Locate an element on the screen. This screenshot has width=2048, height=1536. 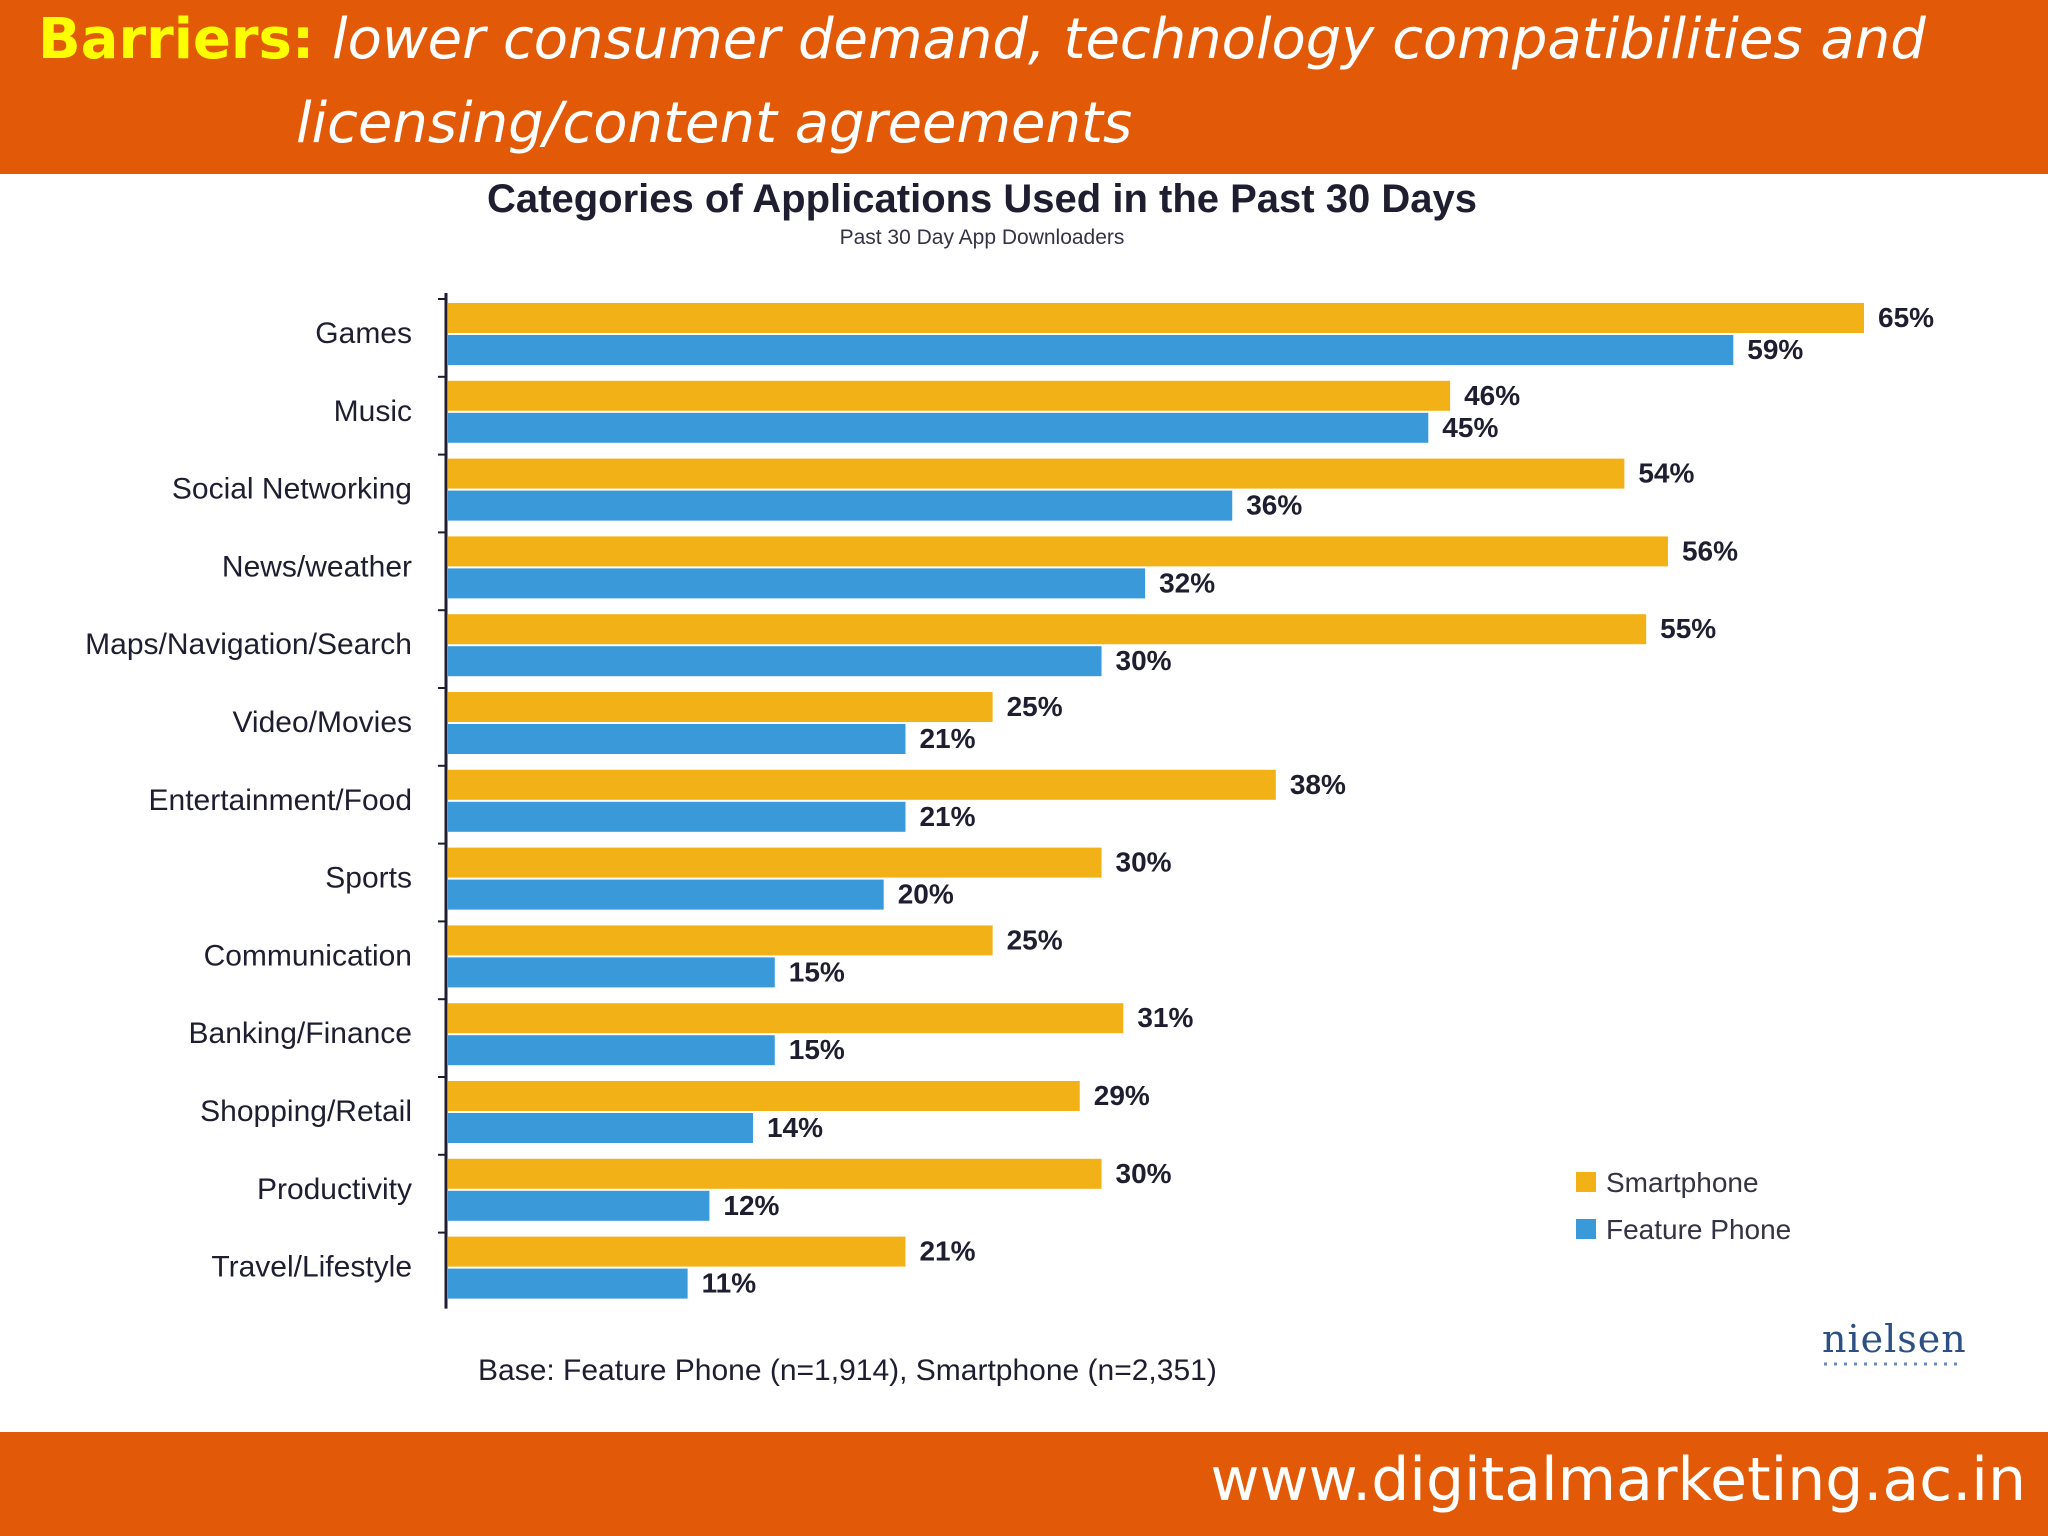
bottom-banner: www.digitalmarketing.ac.in is located at coordinates (1024, 1484).